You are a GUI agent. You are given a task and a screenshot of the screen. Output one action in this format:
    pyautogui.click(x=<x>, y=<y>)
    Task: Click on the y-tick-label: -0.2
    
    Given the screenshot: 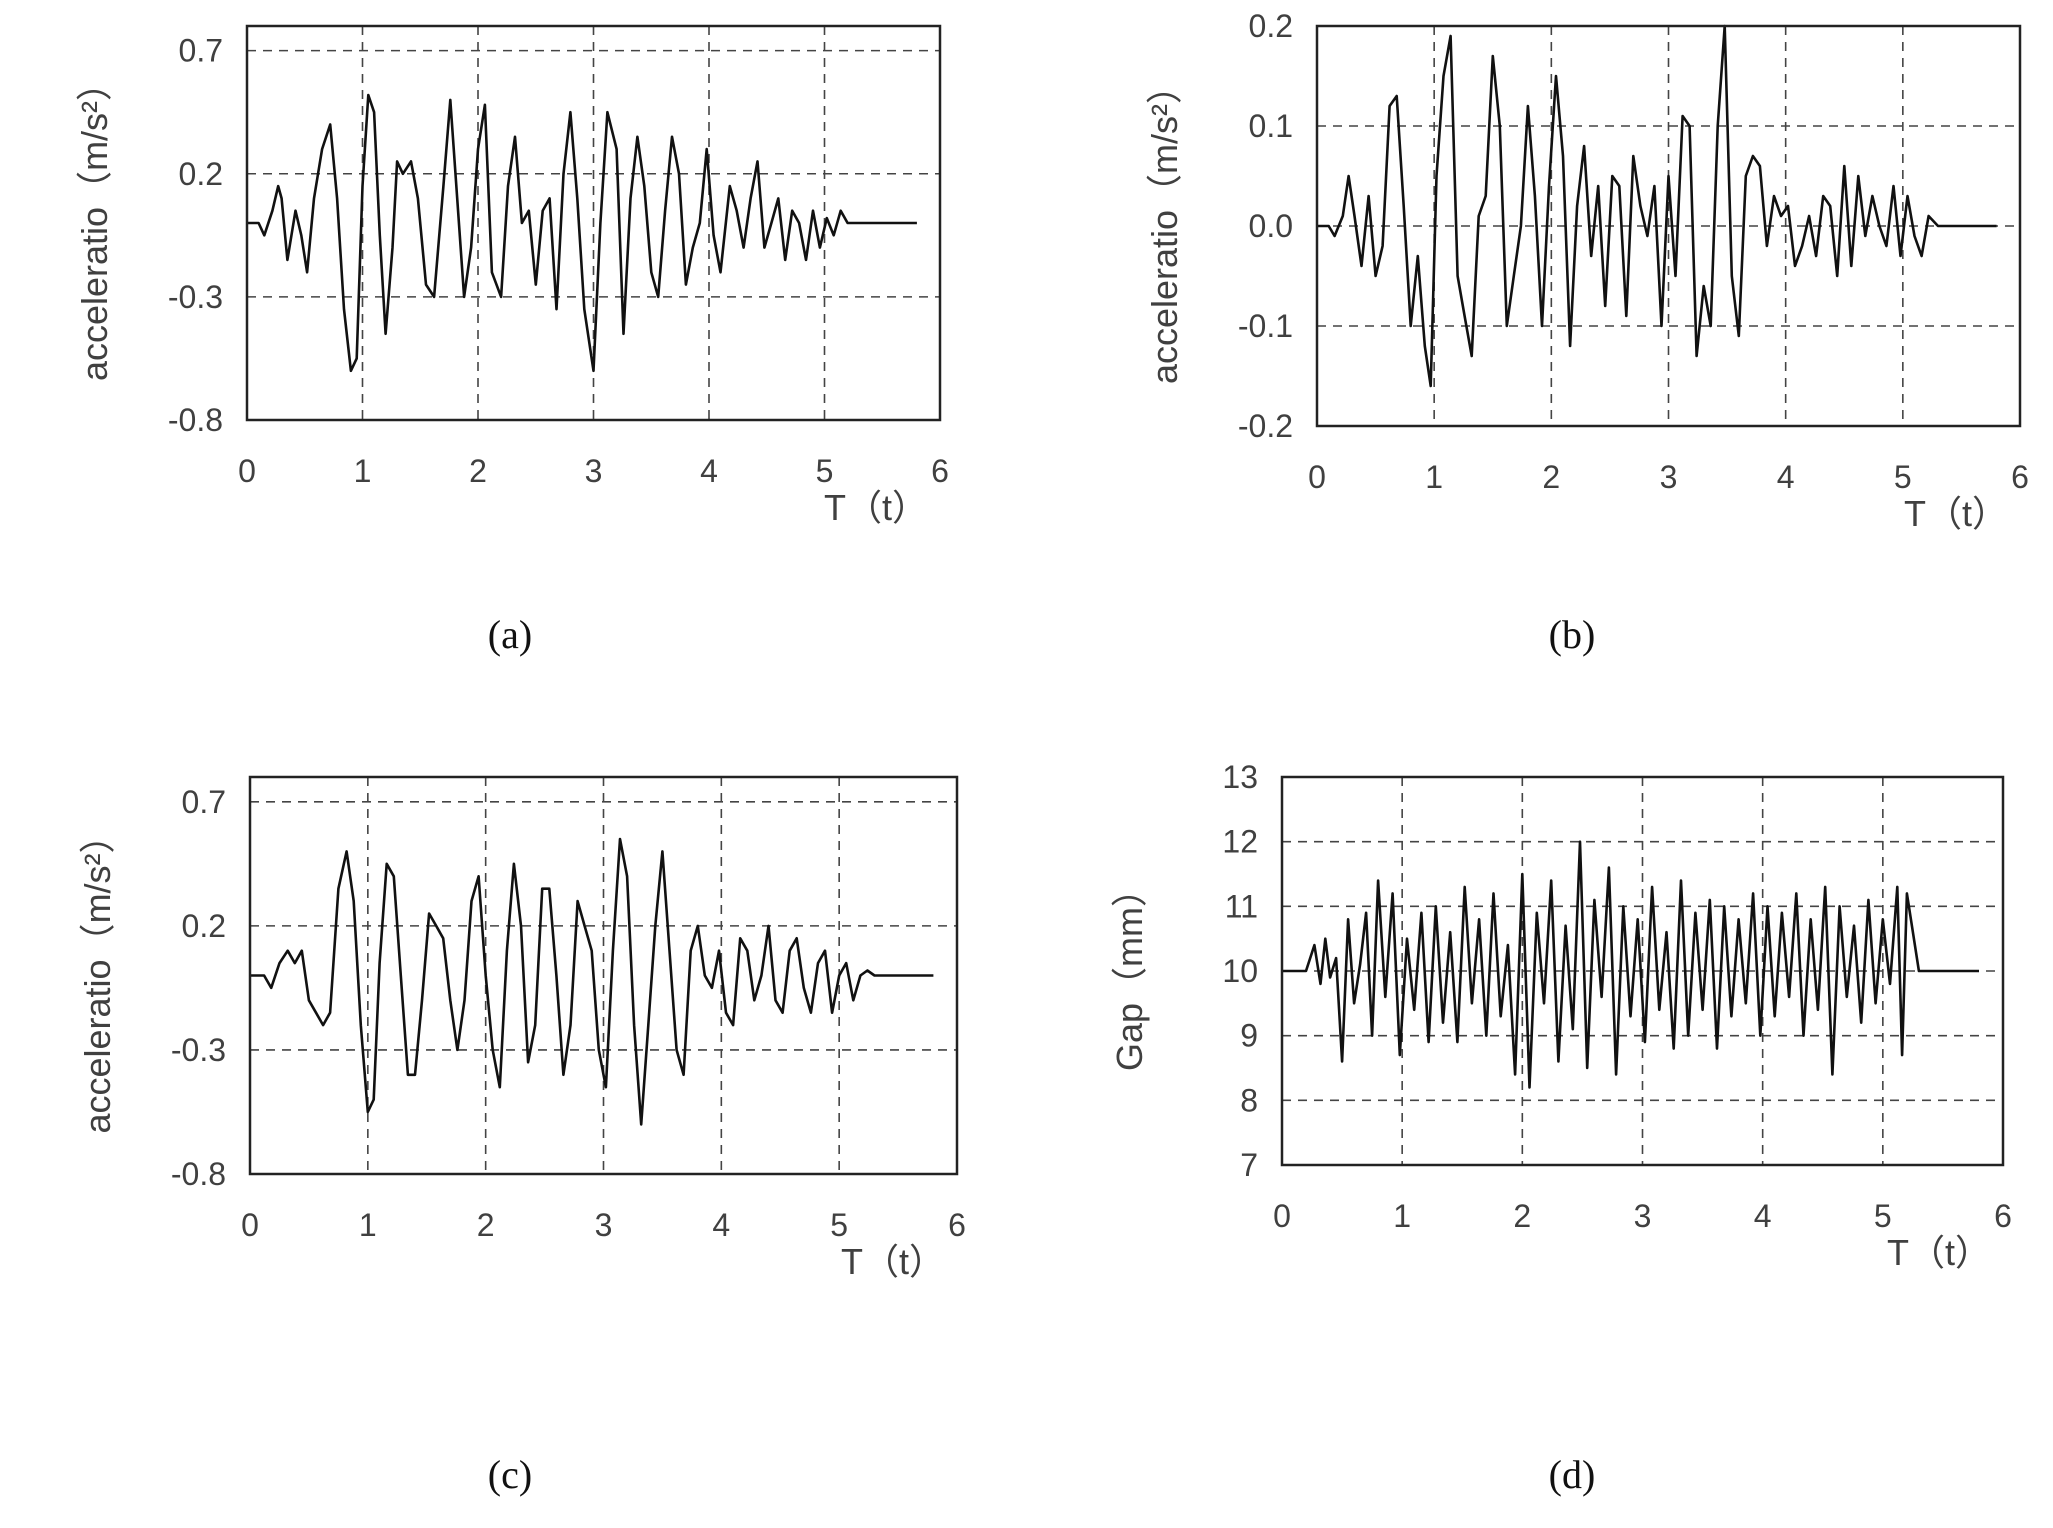 What is the action you would take?
    pyautogui.click(x=1265, y=426)
    